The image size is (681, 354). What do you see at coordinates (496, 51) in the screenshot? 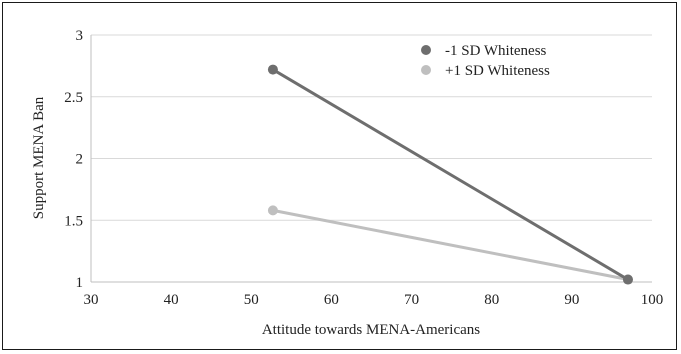
I see `legend-label: -1 SD Whiteness` at bounding box center [496, 51].